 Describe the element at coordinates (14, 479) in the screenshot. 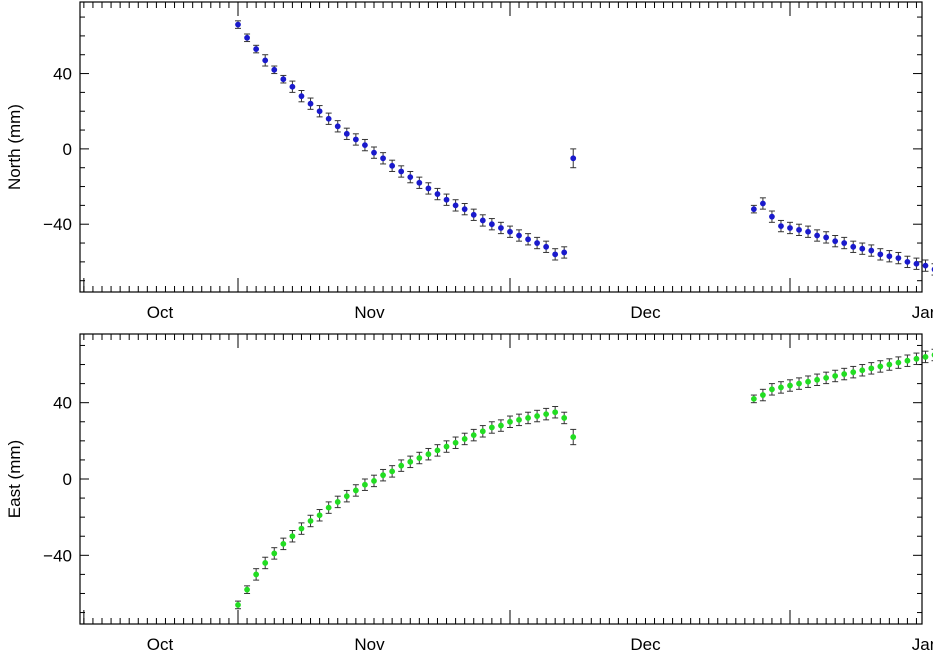

I see `y-axis-title: East (mm)` at that location.